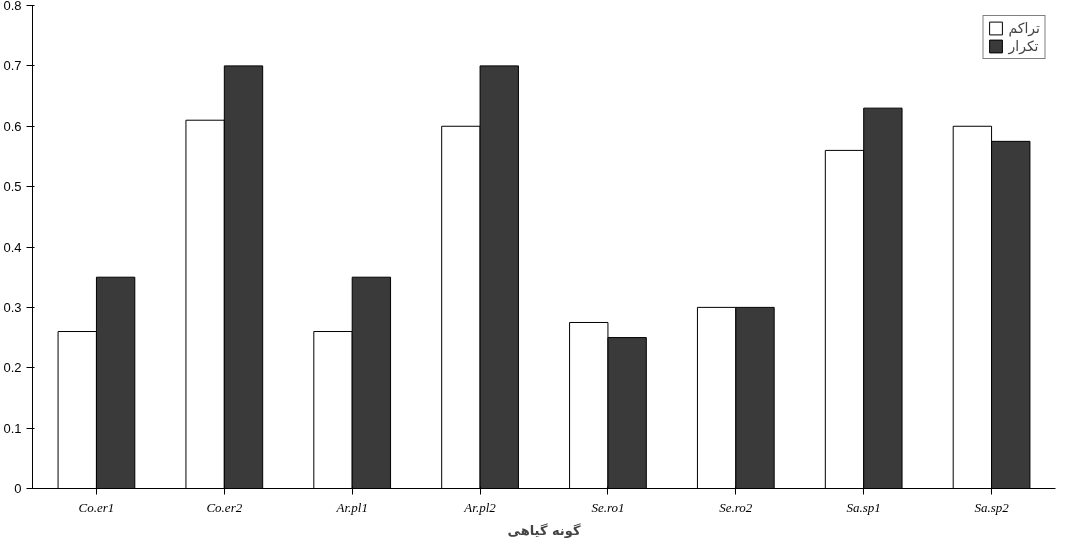 This screenshot has width=1072, height=550. I want to click on x-tick-label: Se.ro2, so click(736, 507).